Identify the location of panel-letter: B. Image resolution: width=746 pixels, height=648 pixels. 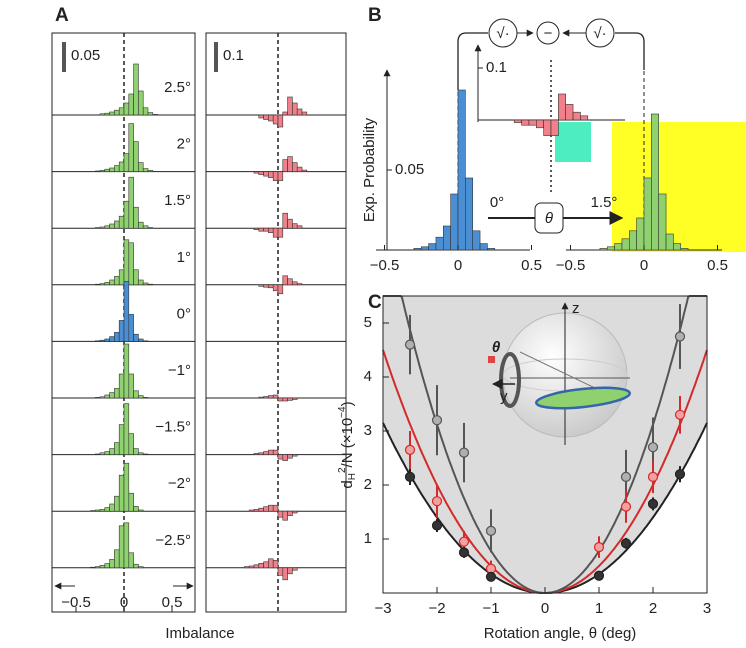
(375, 15).